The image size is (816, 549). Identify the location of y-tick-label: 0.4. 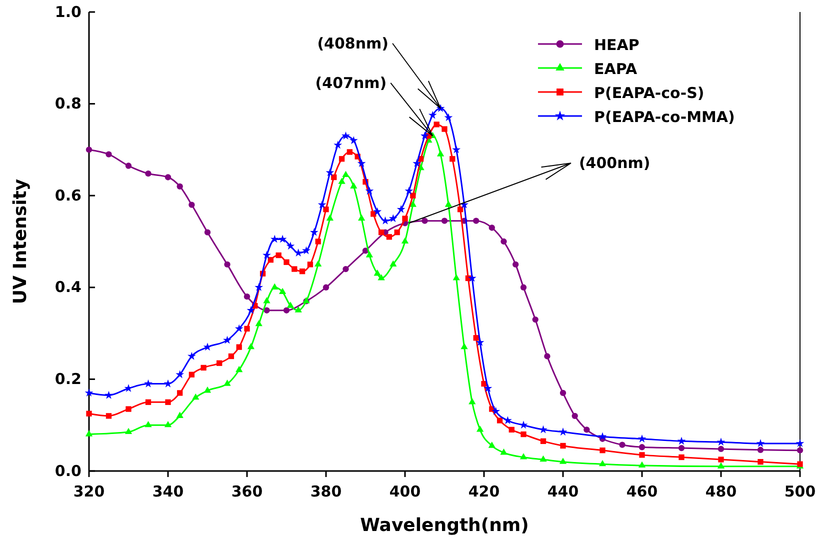
(68, 287).